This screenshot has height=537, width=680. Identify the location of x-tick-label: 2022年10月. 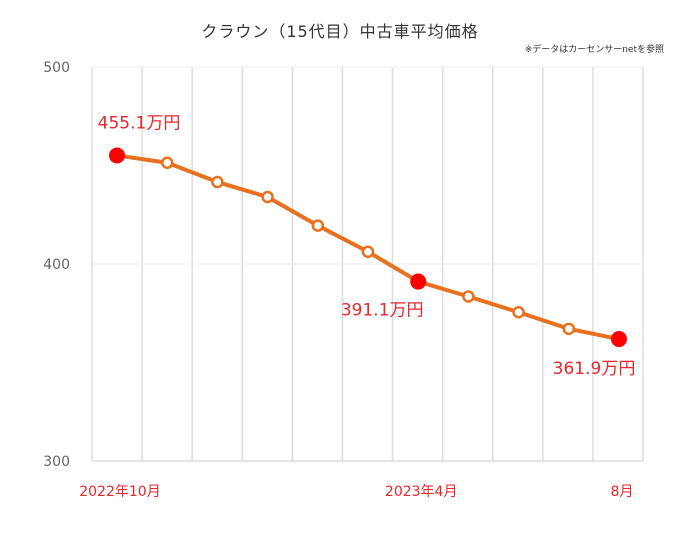
(119, 492).